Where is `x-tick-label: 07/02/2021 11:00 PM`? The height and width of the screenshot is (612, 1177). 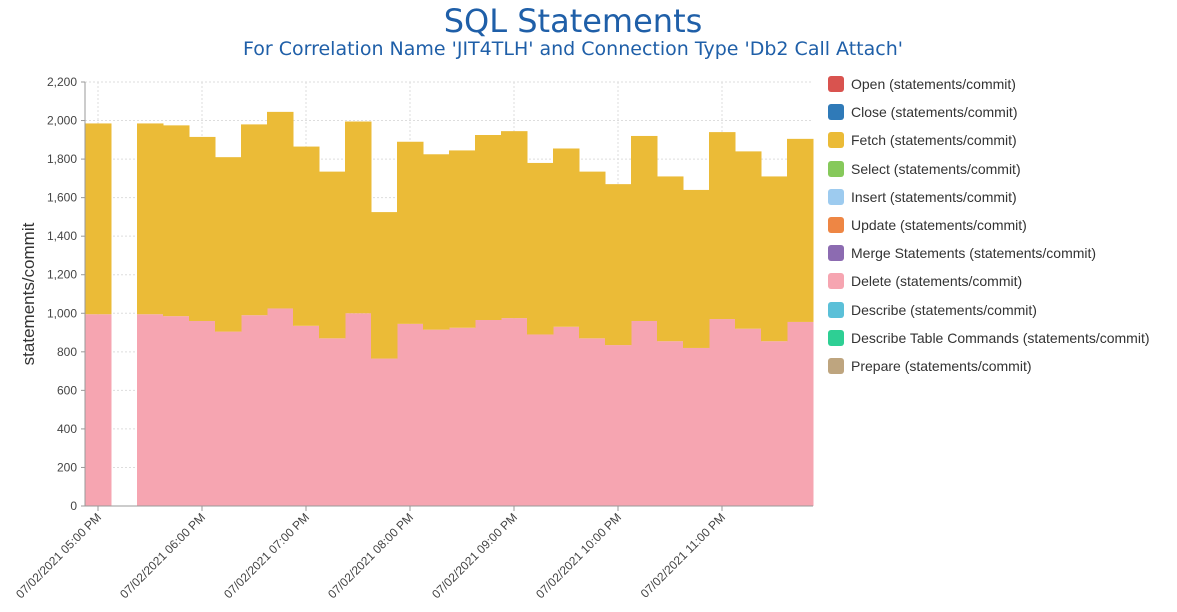
x-tick-label: 07/02/2021 11:00 PM is located at coordinates (683, 555).